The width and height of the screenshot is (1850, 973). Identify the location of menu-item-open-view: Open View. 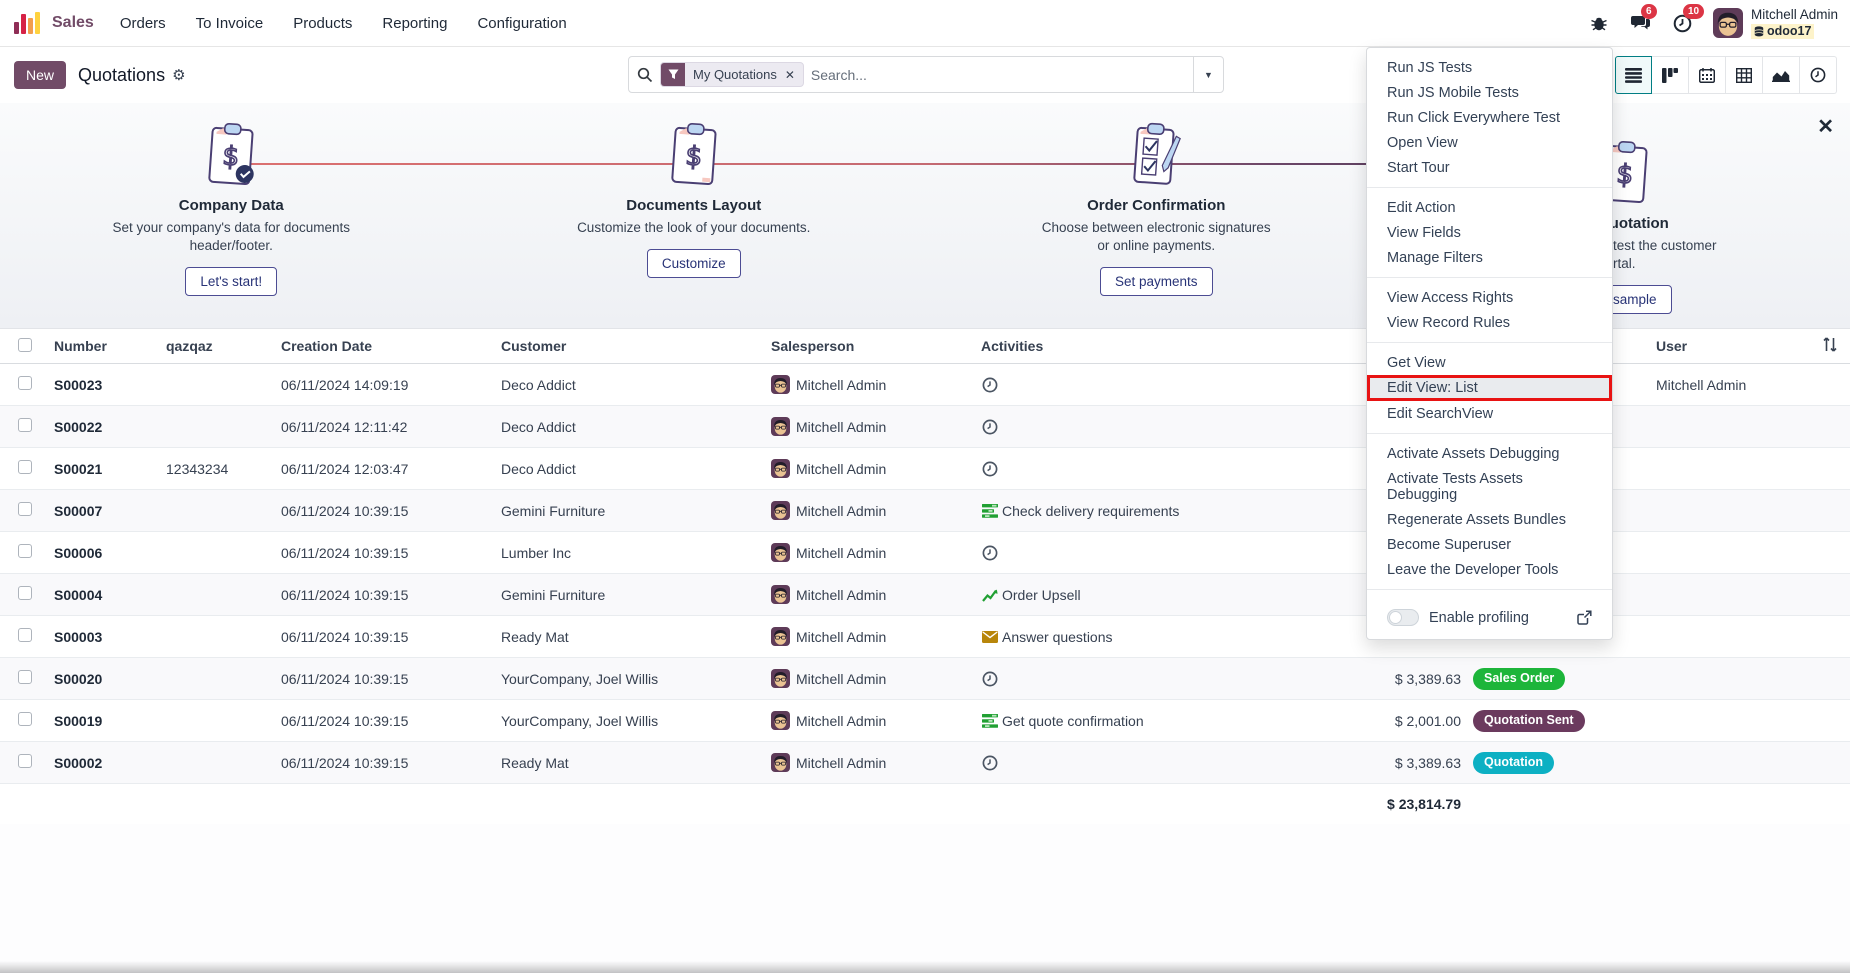
(1422, 142).